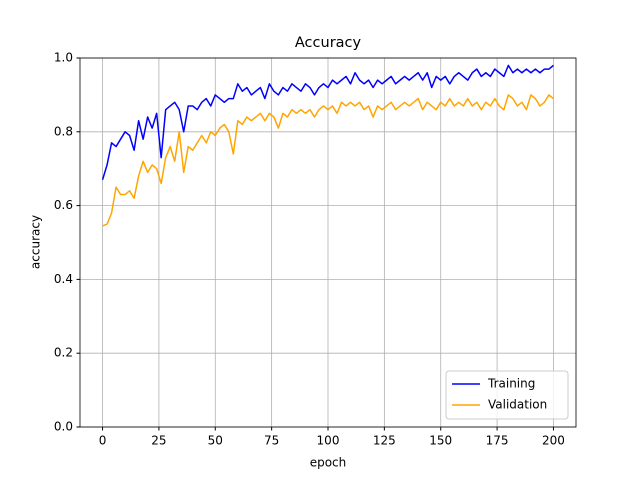 This screenshot has width=640, height=480. Describe the element at coordinates (384, 441) in the screenshot. I see `x-tick-label: 125` at that location.